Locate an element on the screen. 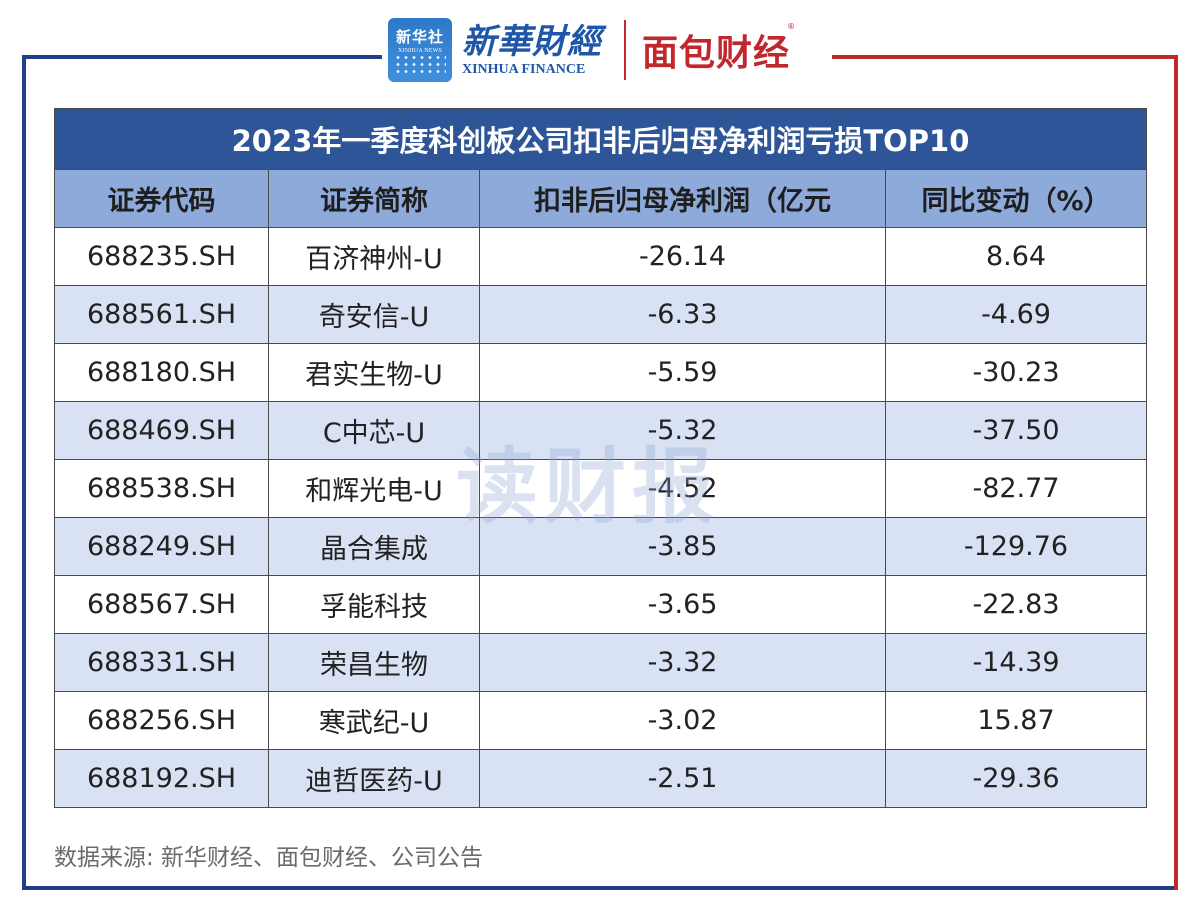 The height and width of the screenshot is (914, 1200). cell-yoy-change: -30.23 is located at coordinates (1016, 372).